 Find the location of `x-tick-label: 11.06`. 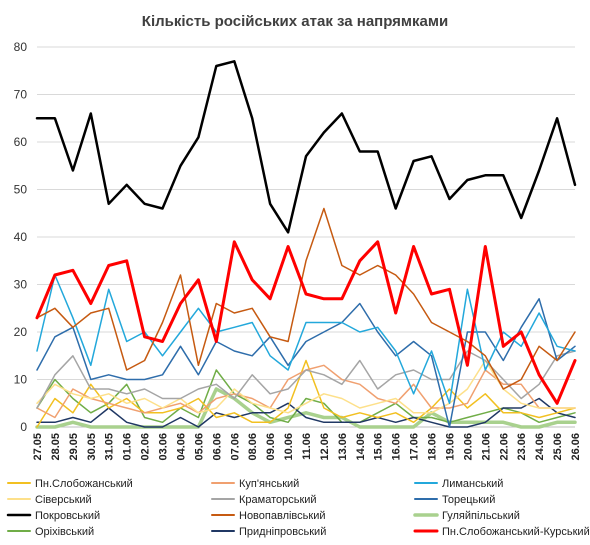

x-tick-label: 11.06 is located at coordinates (307, 446).